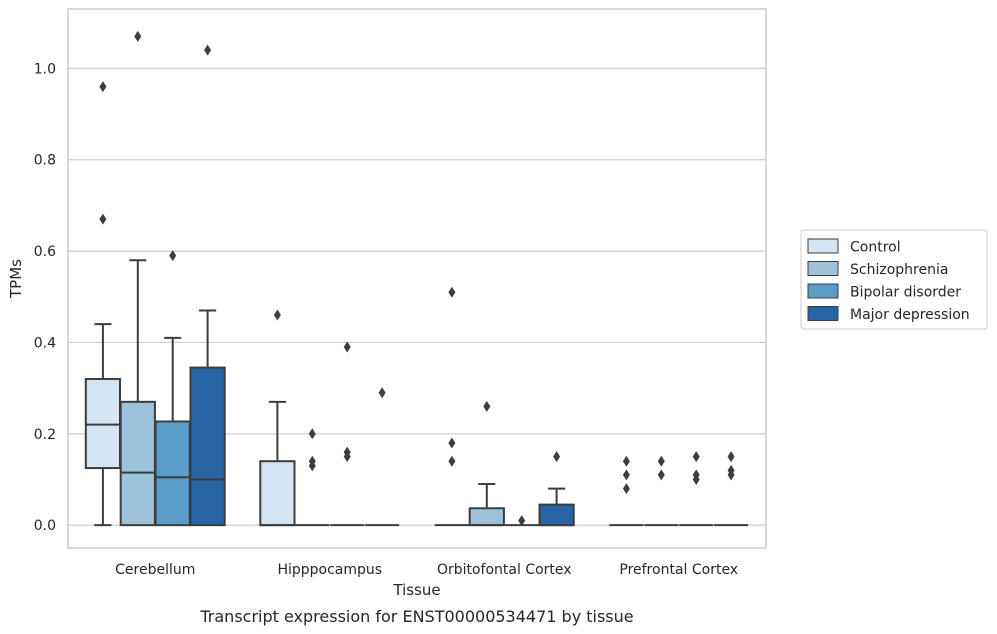 The width and height of the screenshot is (997, 634). I want to click on box-schizophrenia-prefrontal-cortex, so click(661, 491).